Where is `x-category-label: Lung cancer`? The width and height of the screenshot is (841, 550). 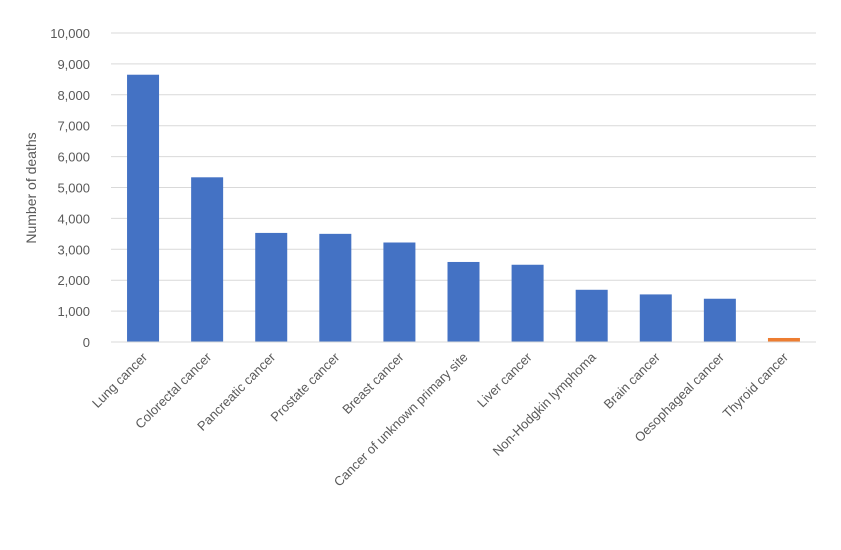
x-category-label: Lung cancer is located at coordinates (120, 380).